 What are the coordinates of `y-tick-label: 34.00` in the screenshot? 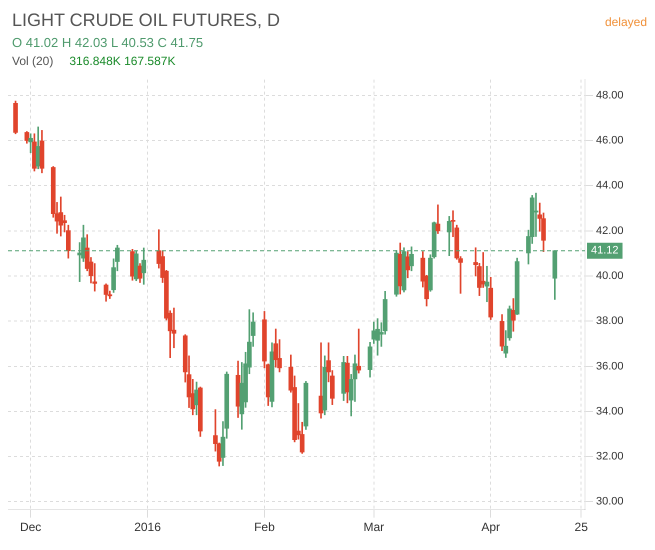 It's located at (610, 411).